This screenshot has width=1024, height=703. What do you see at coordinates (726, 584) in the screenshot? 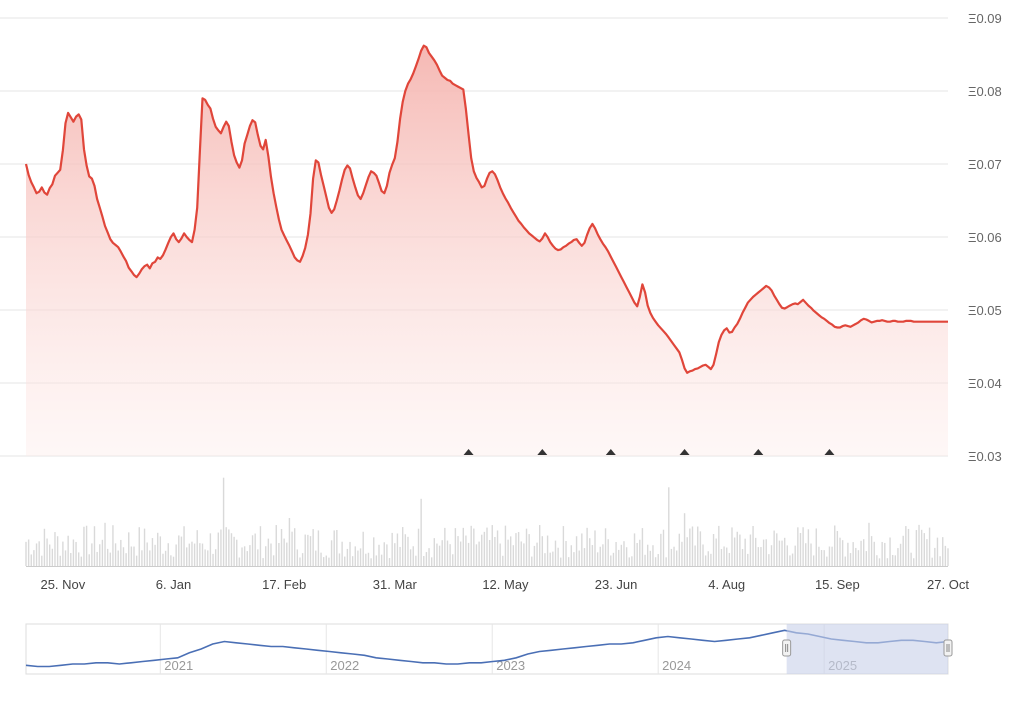
I see `x-tick-label: 4. Aug` at bounding box center [726, 584].